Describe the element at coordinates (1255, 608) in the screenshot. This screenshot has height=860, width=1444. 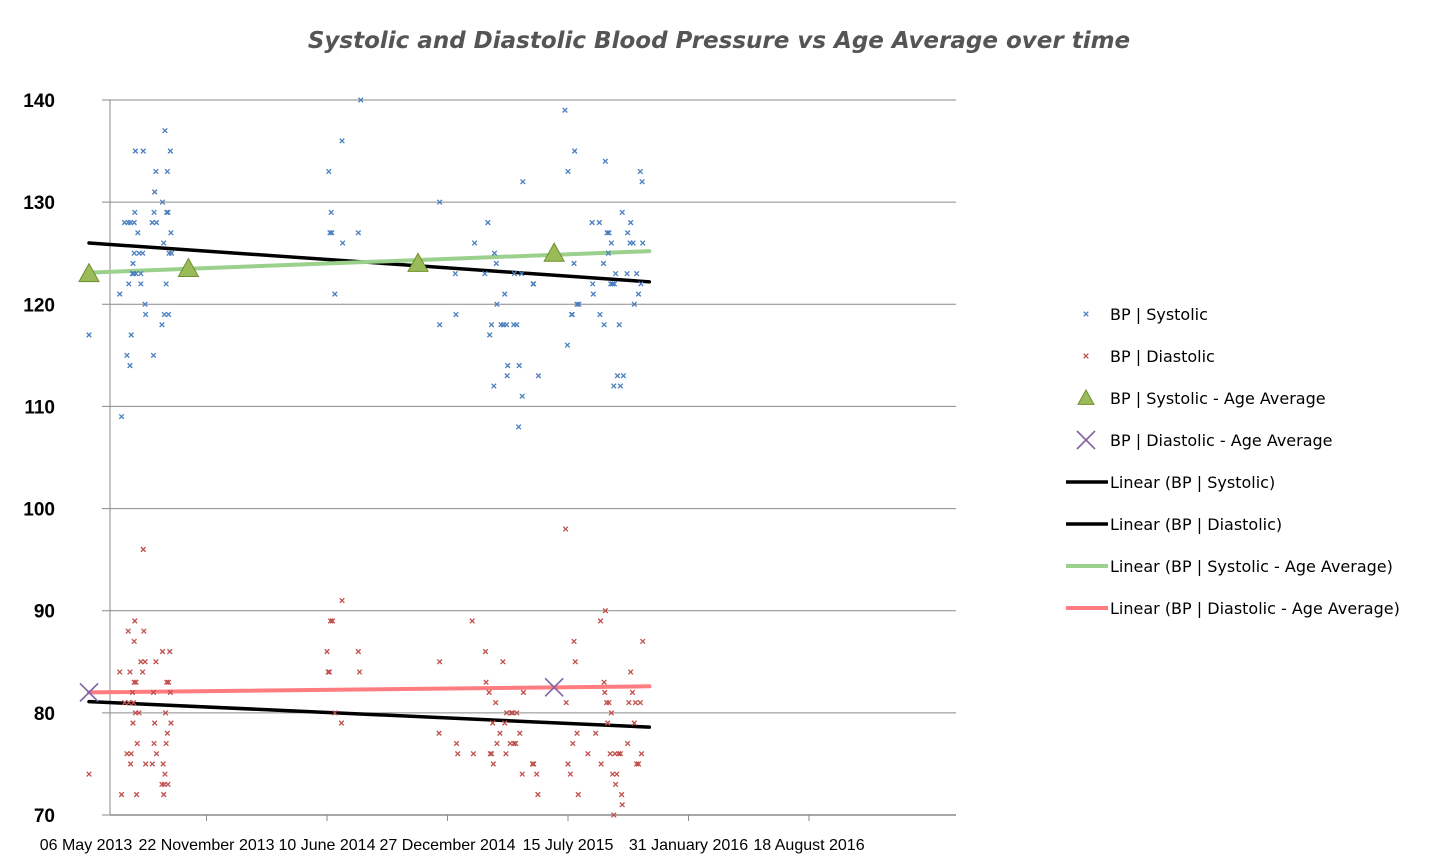
I see `legend-label: Linear (BP | Diastolic - Age Average)` at that location.